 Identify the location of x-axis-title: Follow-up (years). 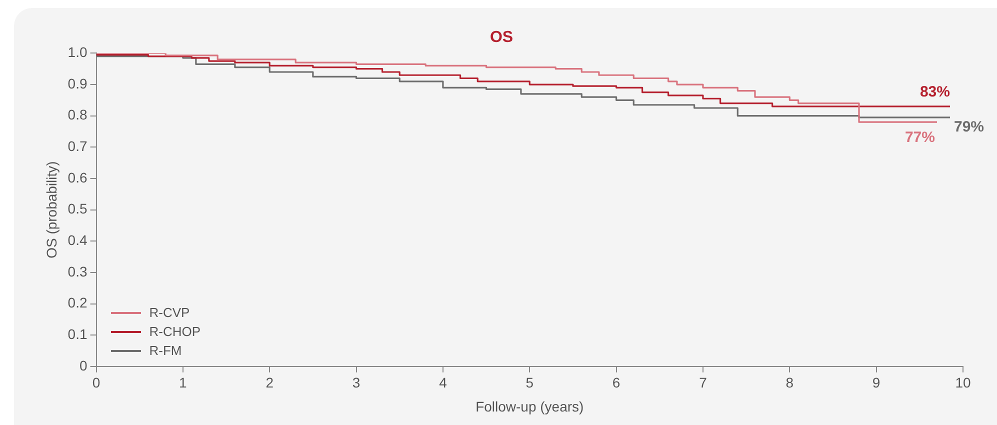
(530, 406).